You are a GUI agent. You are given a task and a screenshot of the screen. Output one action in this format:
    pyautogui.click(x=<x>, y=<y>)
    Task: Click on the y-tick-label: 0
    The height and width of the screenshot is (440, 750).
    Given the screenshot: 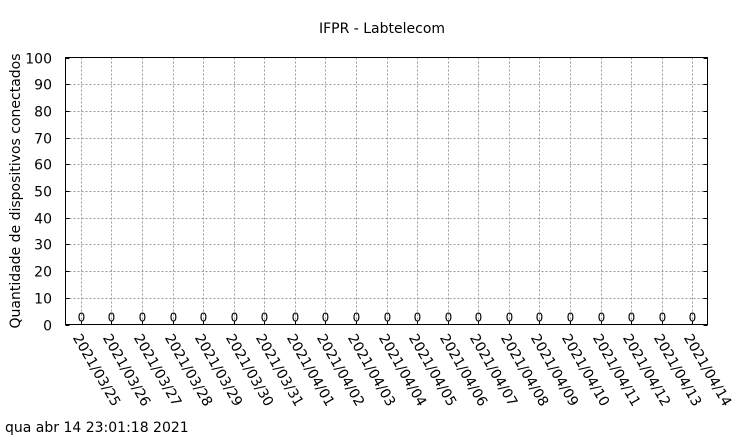 What is the action you would take?
    pyautogui.click(x=47, y=327)
    